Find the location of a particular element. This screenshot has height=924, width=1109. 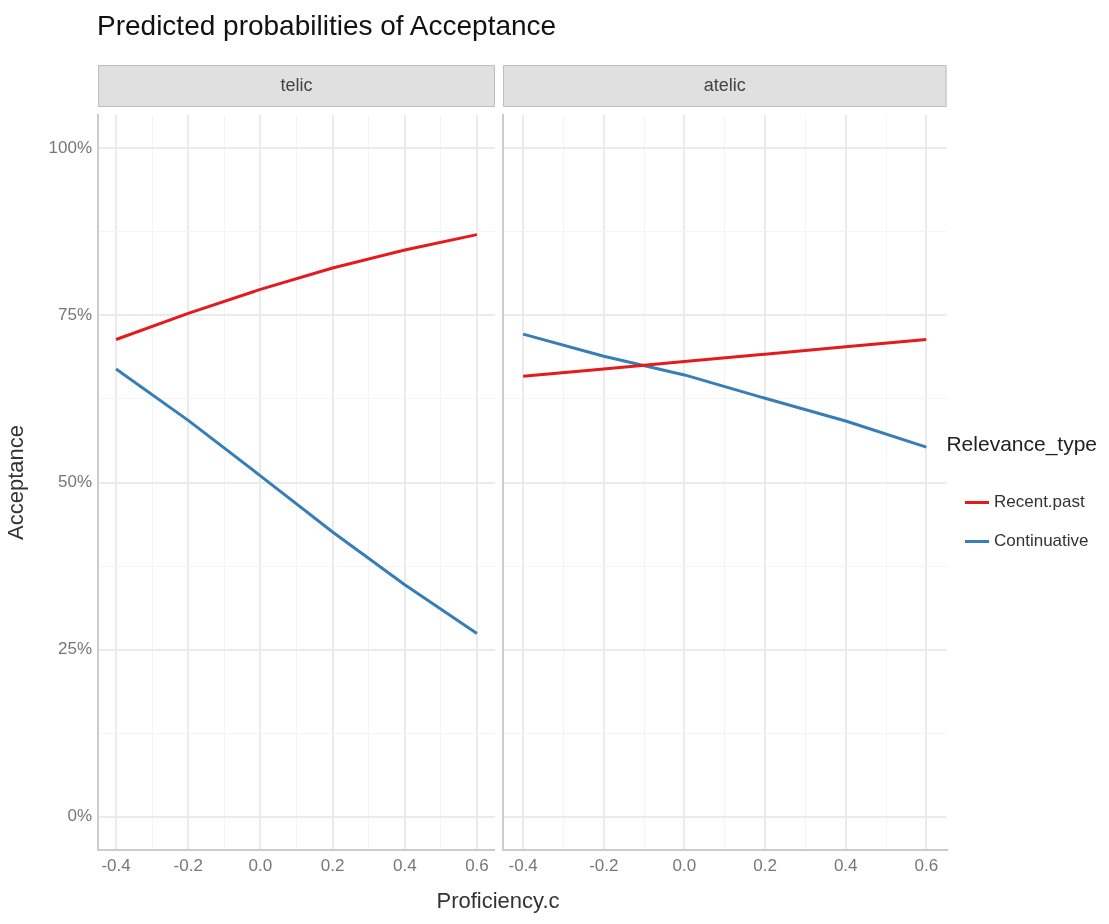

y-tick-label: 75% is located at coordinates (74, 315).